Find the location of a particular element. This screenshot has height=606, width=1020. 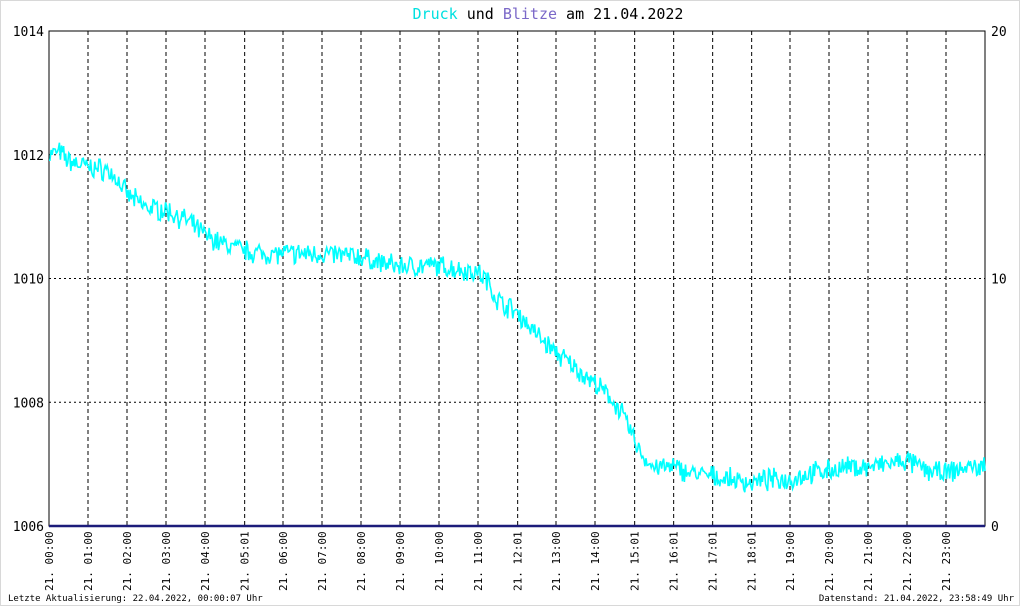

x-tick-label: 21. 03:00 is located at coordinates (166, 561).